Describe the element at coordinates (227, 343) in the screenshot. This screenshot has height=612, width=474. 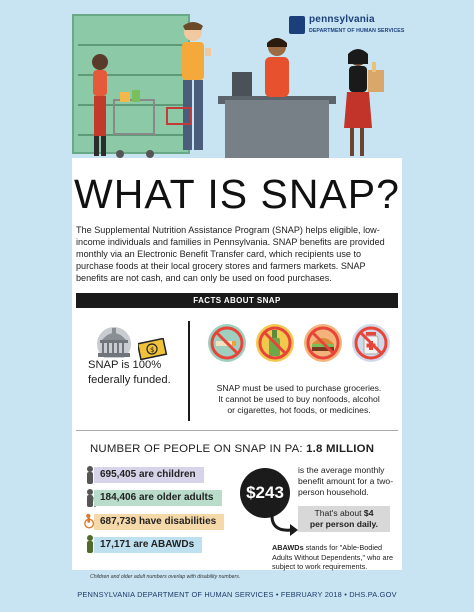
I see `no-cigarettes-icon` at that location.